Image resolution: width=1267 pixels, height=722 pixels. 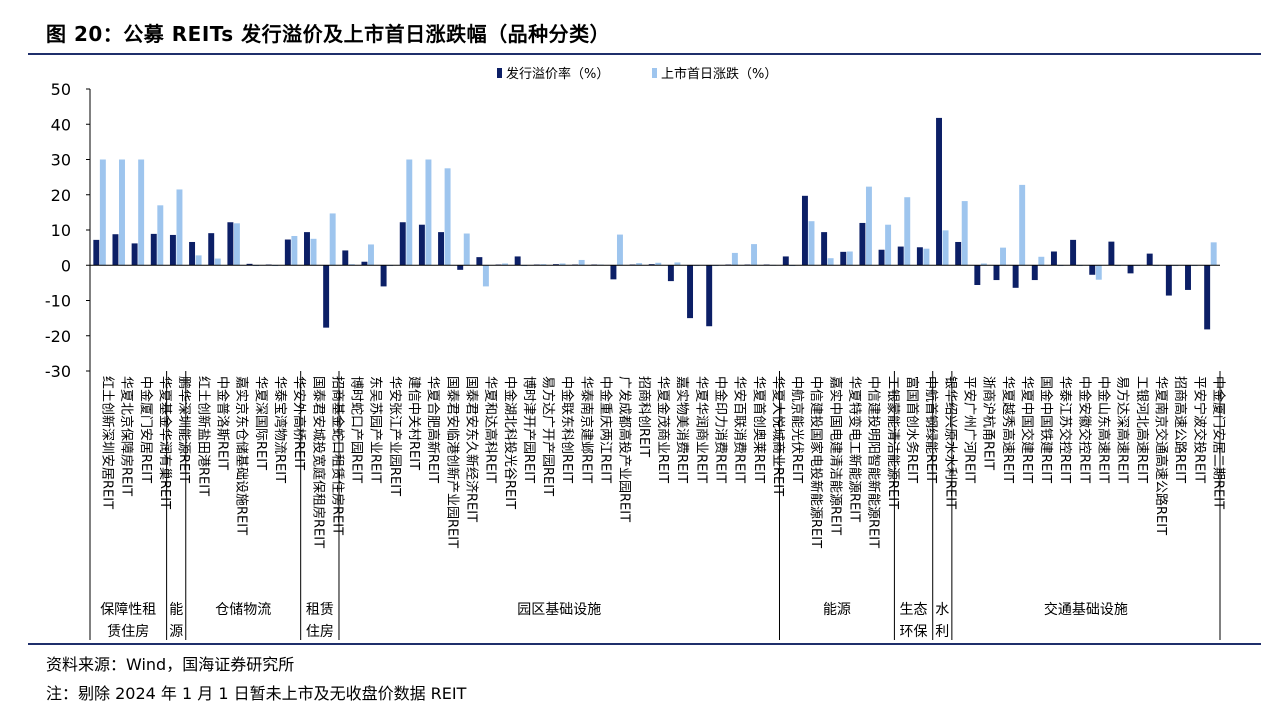 What do you see at coordinates (165, 442) in the screenshot?
I see `category-label: 华夏基金华润有巢REIT` at bounding box center [165, 442].